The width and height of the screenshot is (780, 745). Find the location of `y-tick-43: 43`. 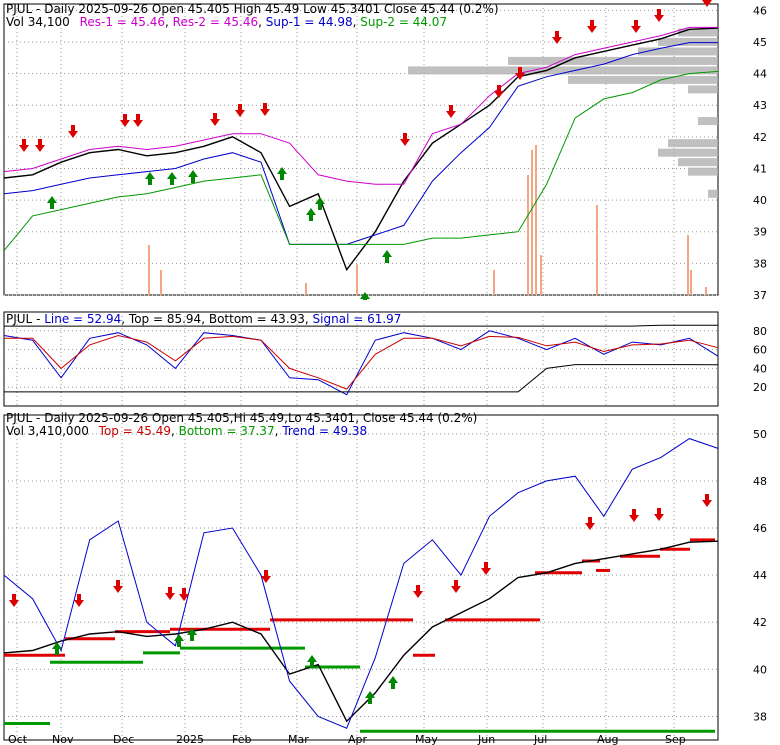

y-tick-43: 43 is located at coordinates (760, 105).